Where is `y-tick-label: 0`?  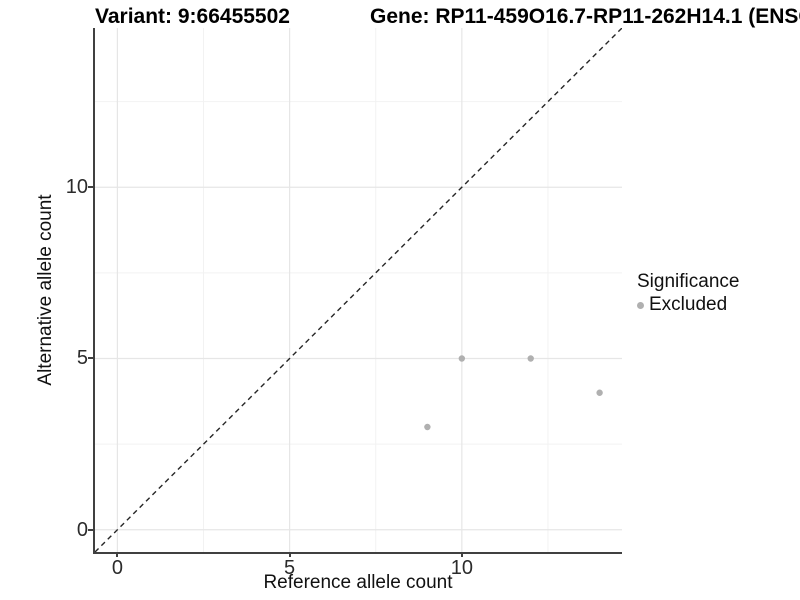 y-tick-label: 0 is located at coordinates (82, 529).